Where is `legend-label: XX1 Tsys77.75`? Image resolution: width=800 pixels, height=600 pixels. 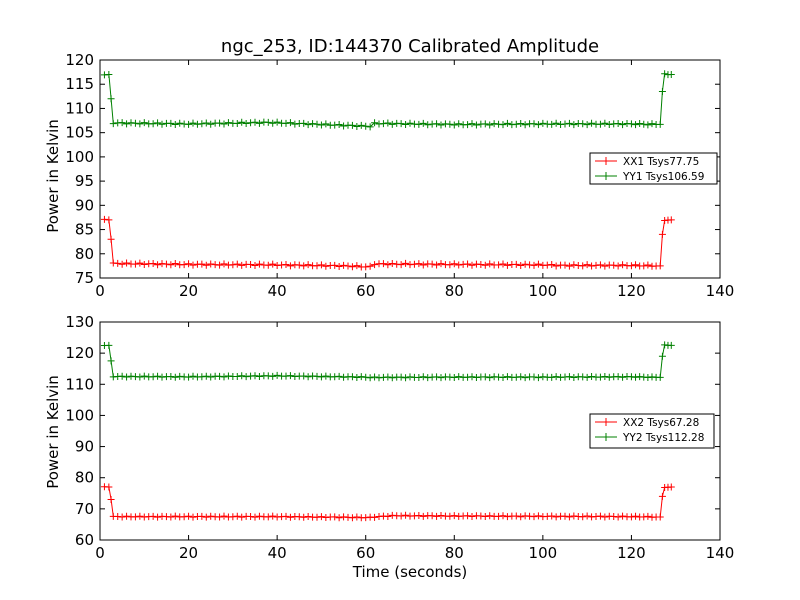
legend-label: XX1 Tsys77.75 is located at coordinates (661, 162).